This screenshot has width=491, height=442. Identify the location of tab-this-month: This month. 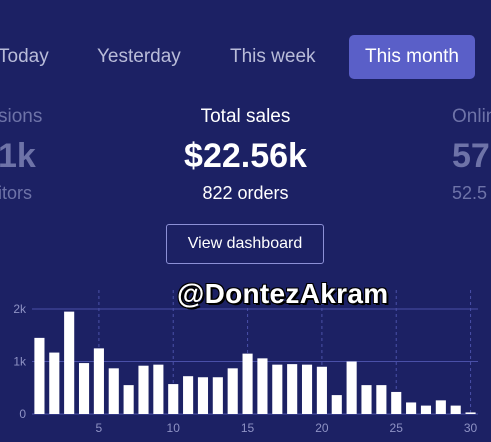
(412, 57).